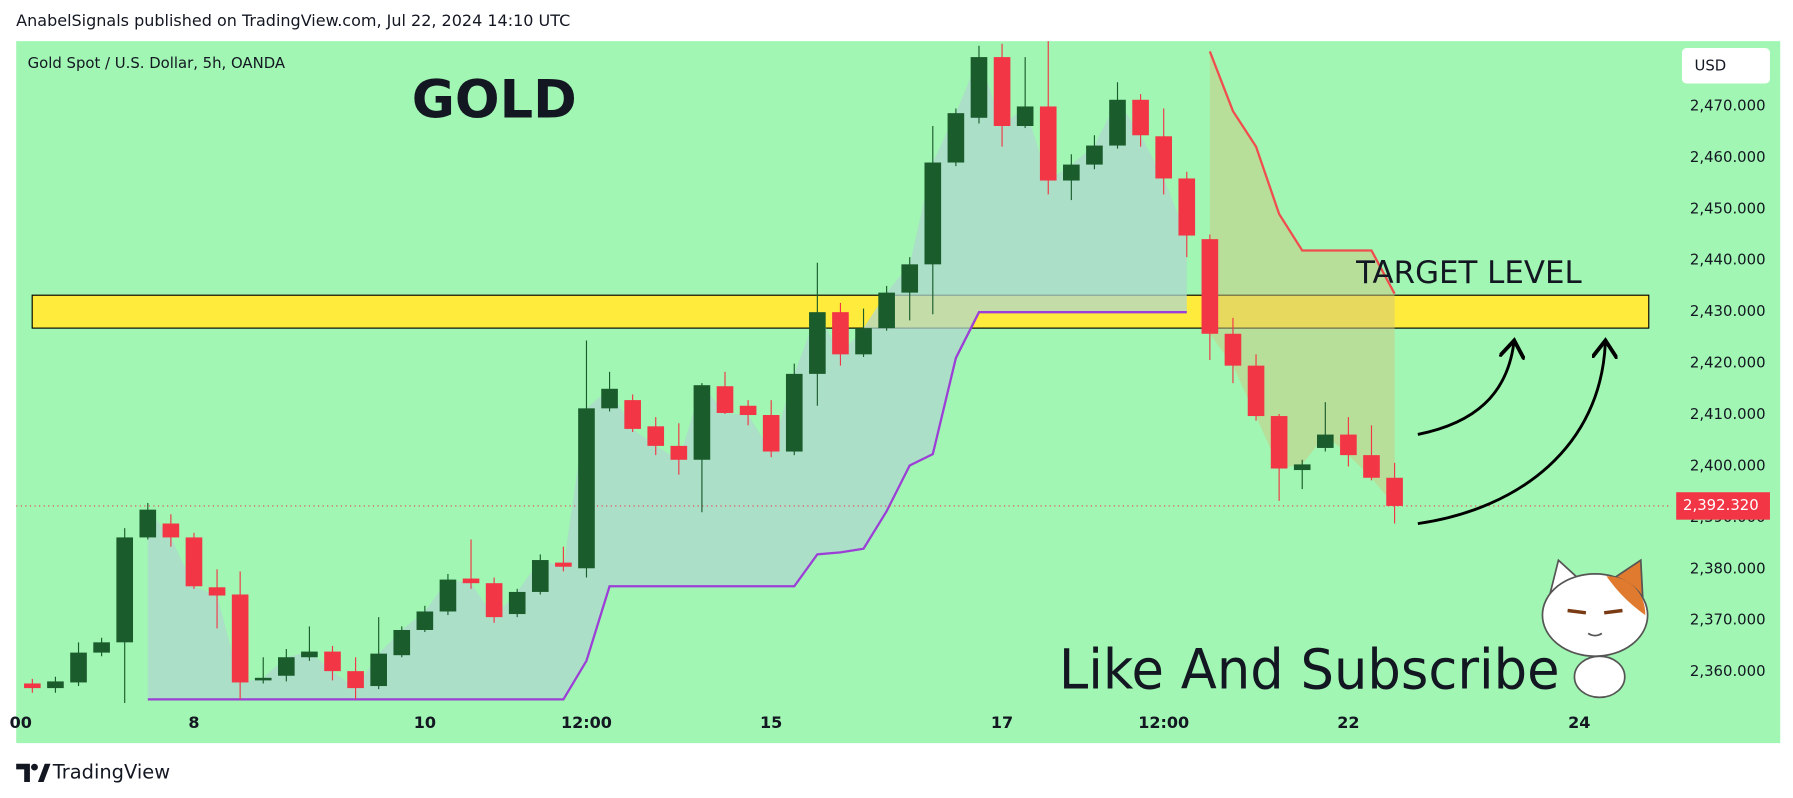 Image resolution: width=1793 pixels, height=798 pixels. What do you see at coordinates (1728, 568) in the screenshot?
I see `y-tick-label: 2,380.000` at bounding box center [1728, 568].